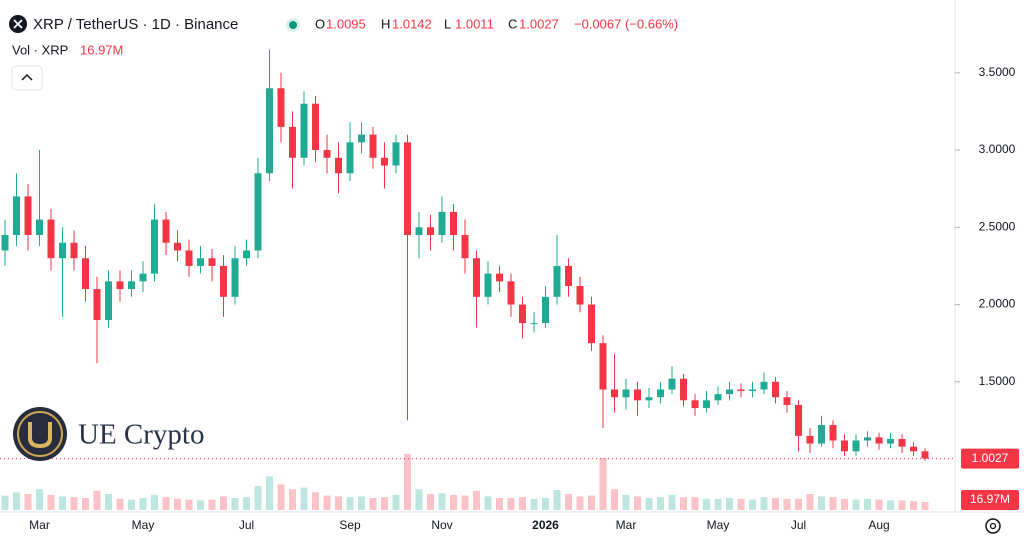 This screenshot has width=1024, height=543. What do you see at coordinates (412, 23) in the screenshot?
I see `ohlc-value: 1.0142` at bounding box center [412, 23].